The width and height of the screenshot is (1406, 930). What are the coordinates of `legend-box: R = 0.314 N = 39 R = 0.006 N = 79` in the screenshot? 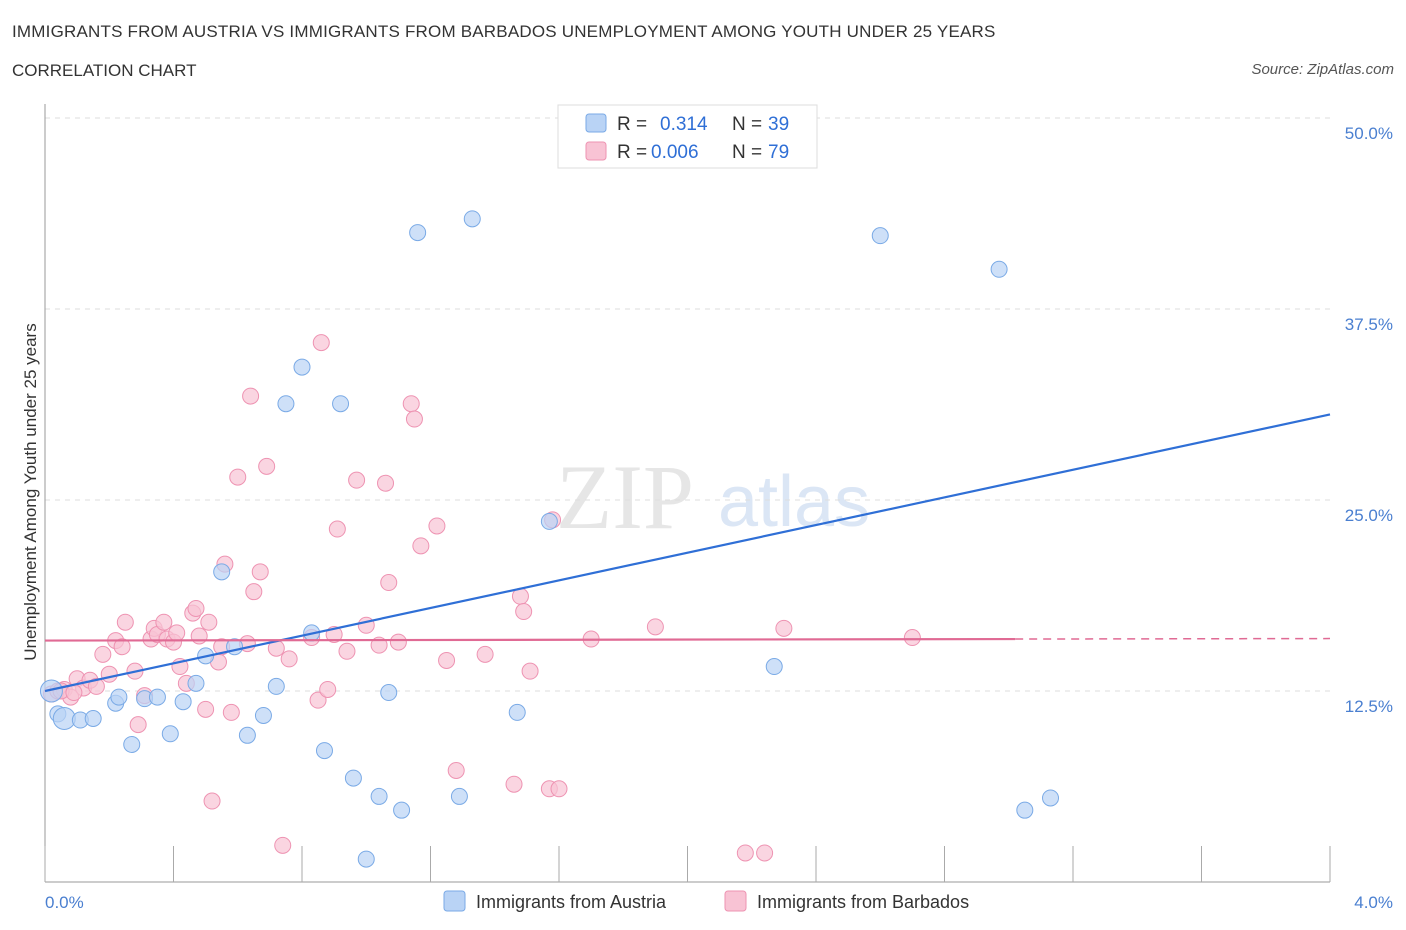 It's located at (687, 136).